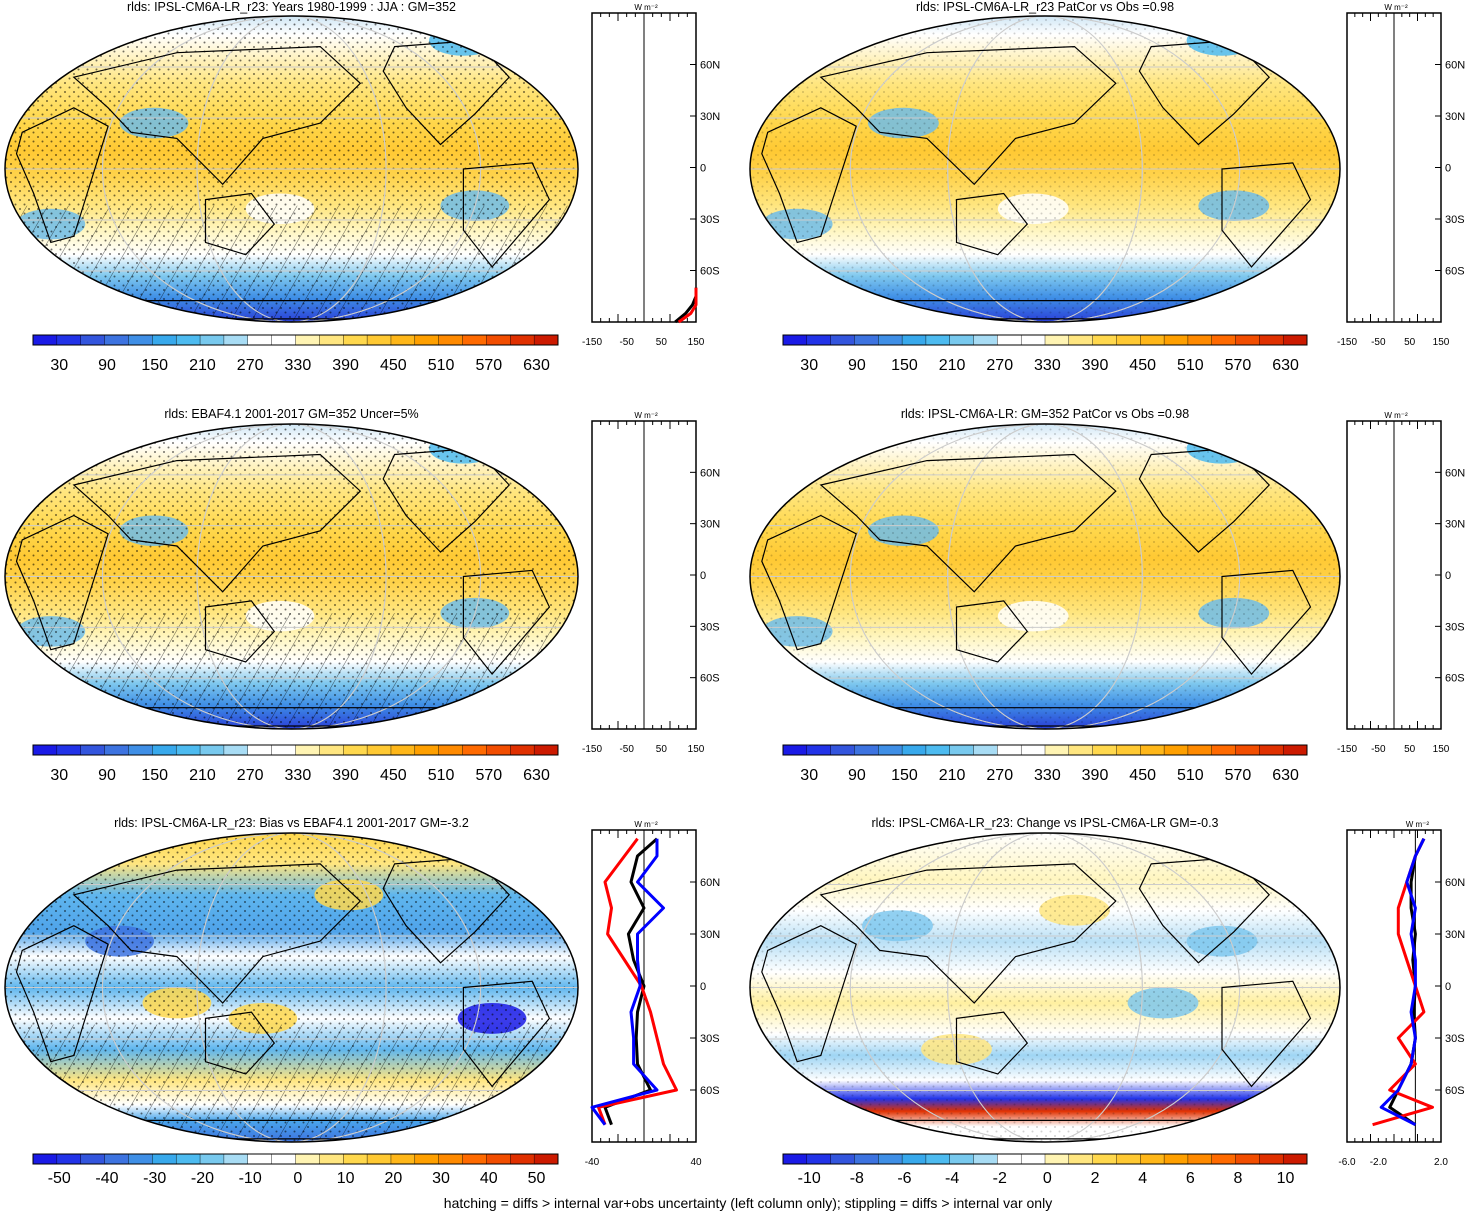 The width and height of the screenshot is (1483, 1215). I want to click on hatching, so click(291, 263).